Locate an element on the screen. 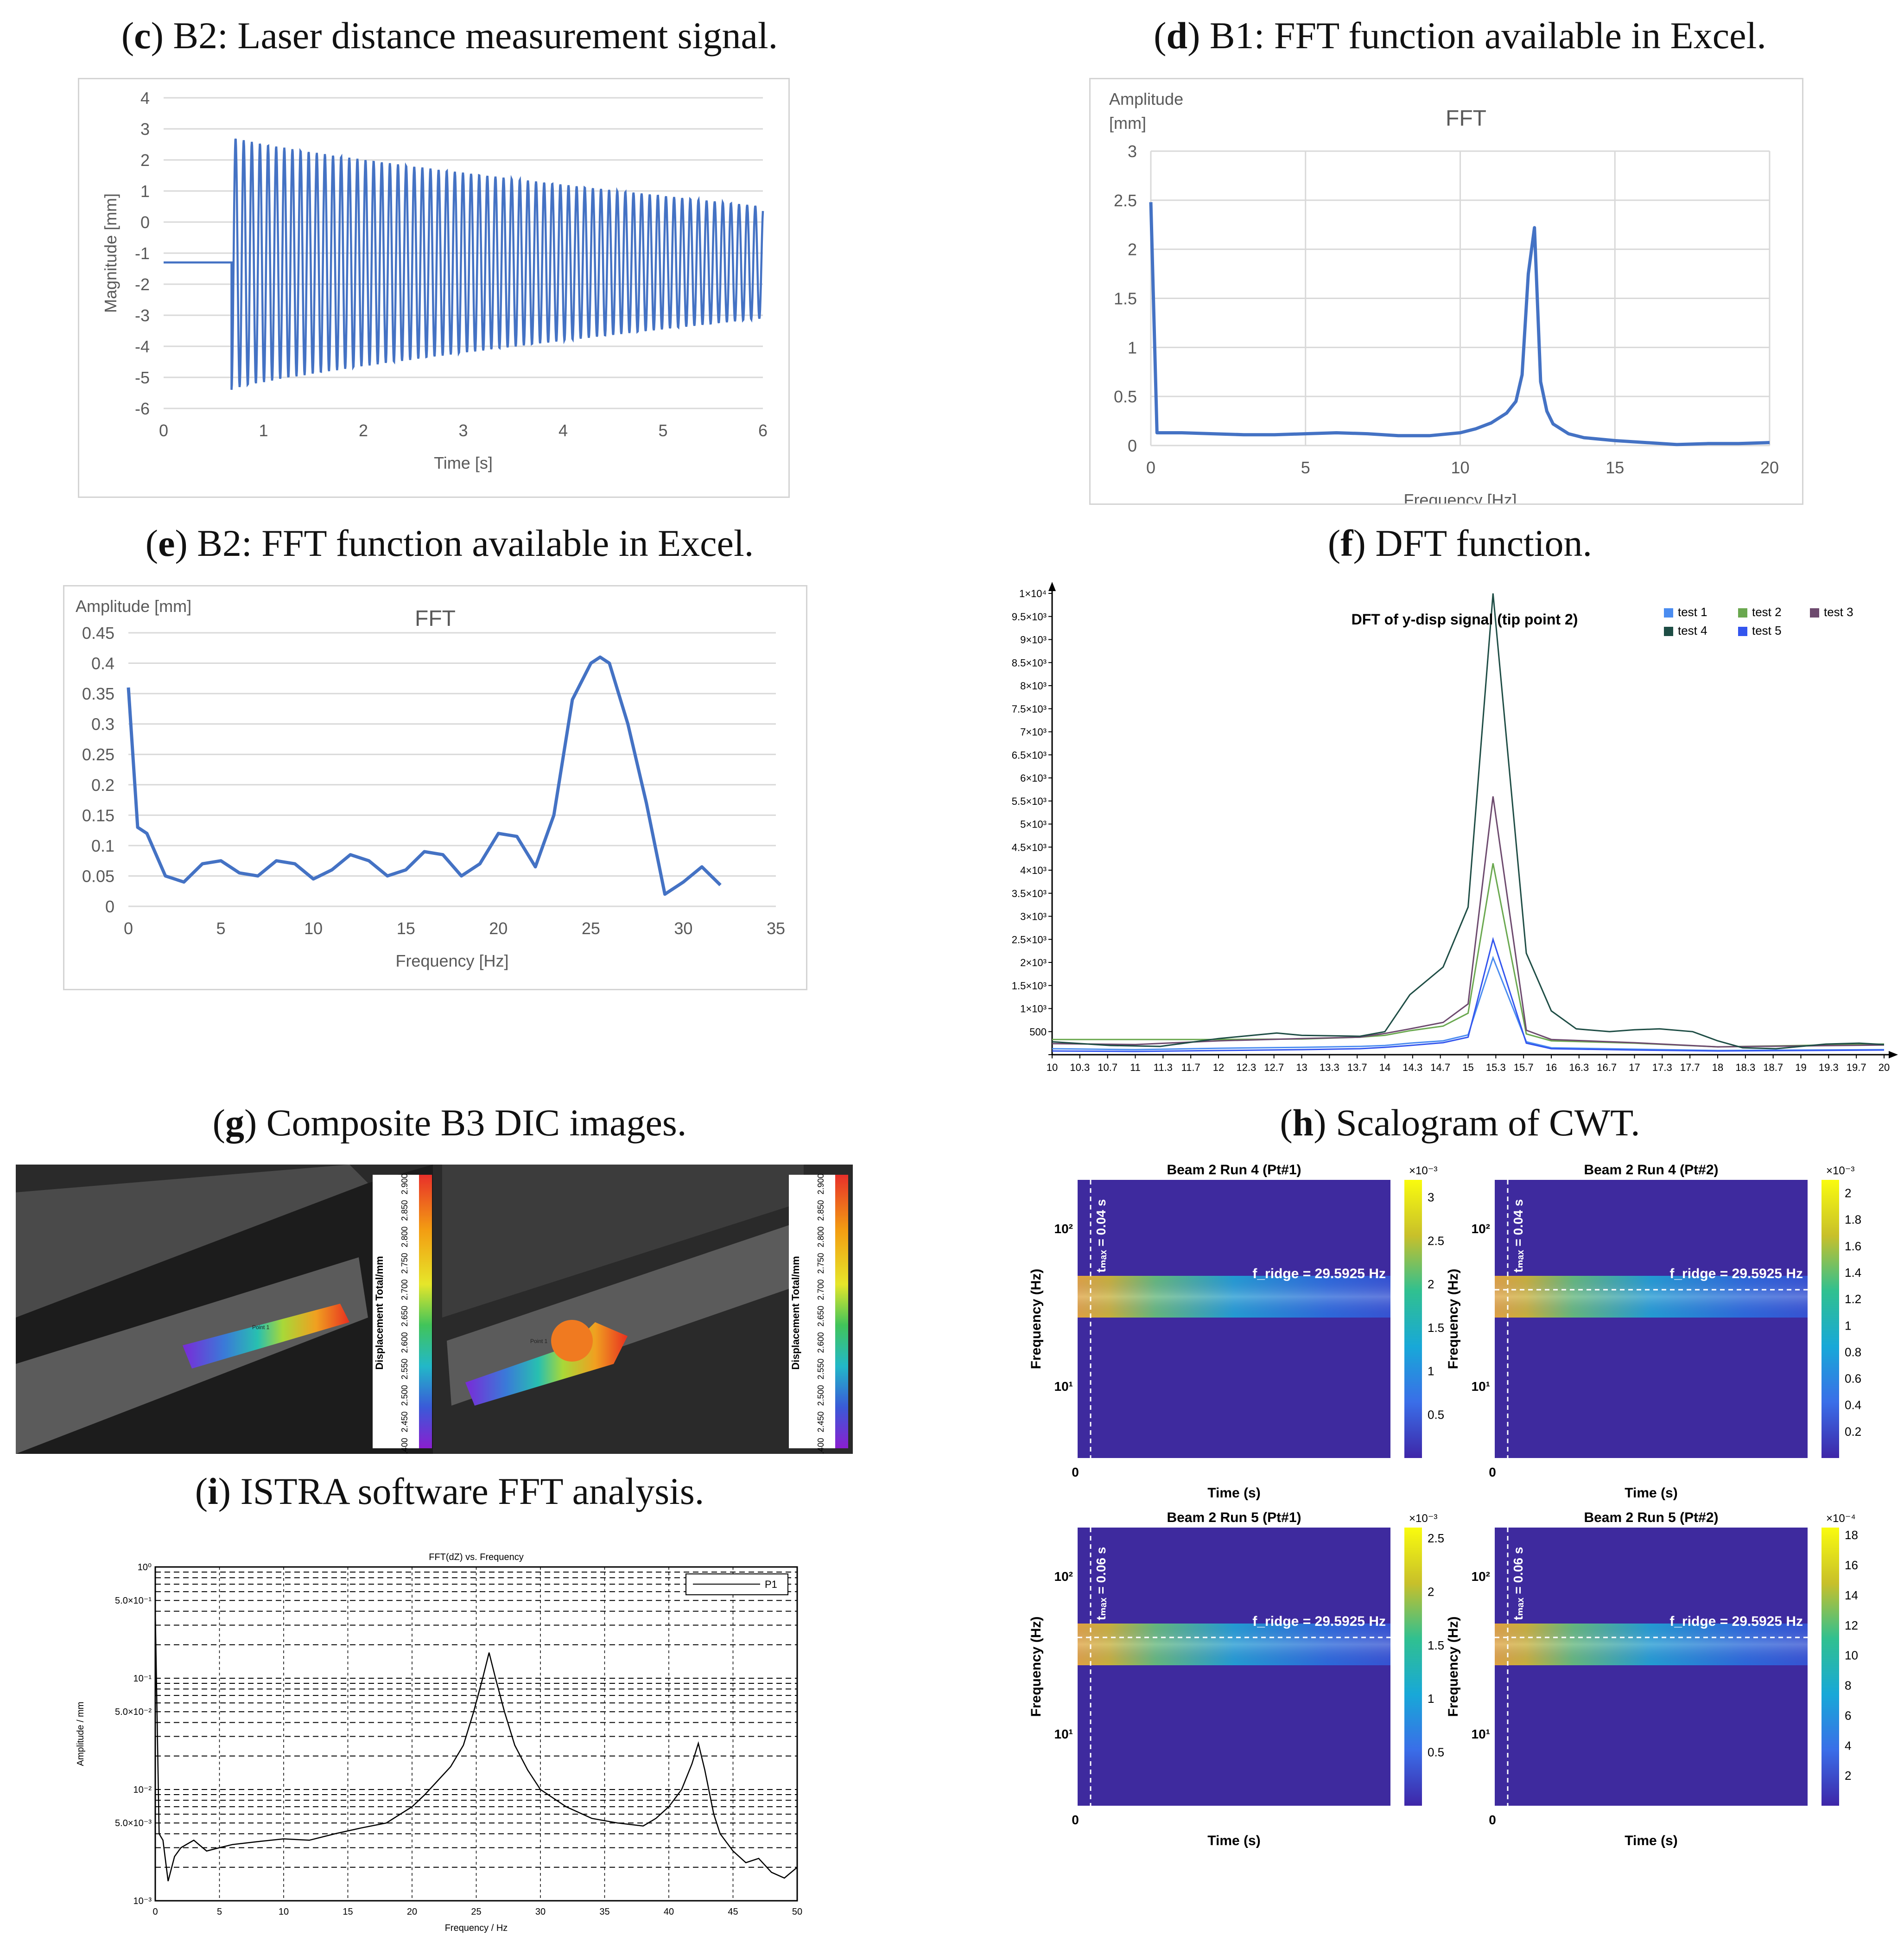 This screenshot has height=1955, width=1904. x-axis-label: Frequency / Hz is located at coordinates (476, 1928).